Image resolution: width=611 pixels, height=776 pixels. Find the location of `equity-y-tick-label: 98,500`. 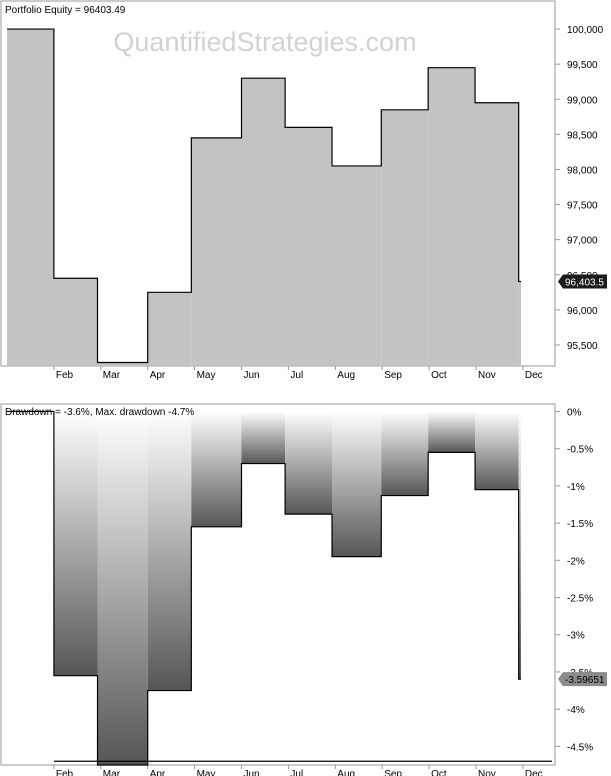

equity-y-tick-label: 98,500 is located at coordinates (582, 135).